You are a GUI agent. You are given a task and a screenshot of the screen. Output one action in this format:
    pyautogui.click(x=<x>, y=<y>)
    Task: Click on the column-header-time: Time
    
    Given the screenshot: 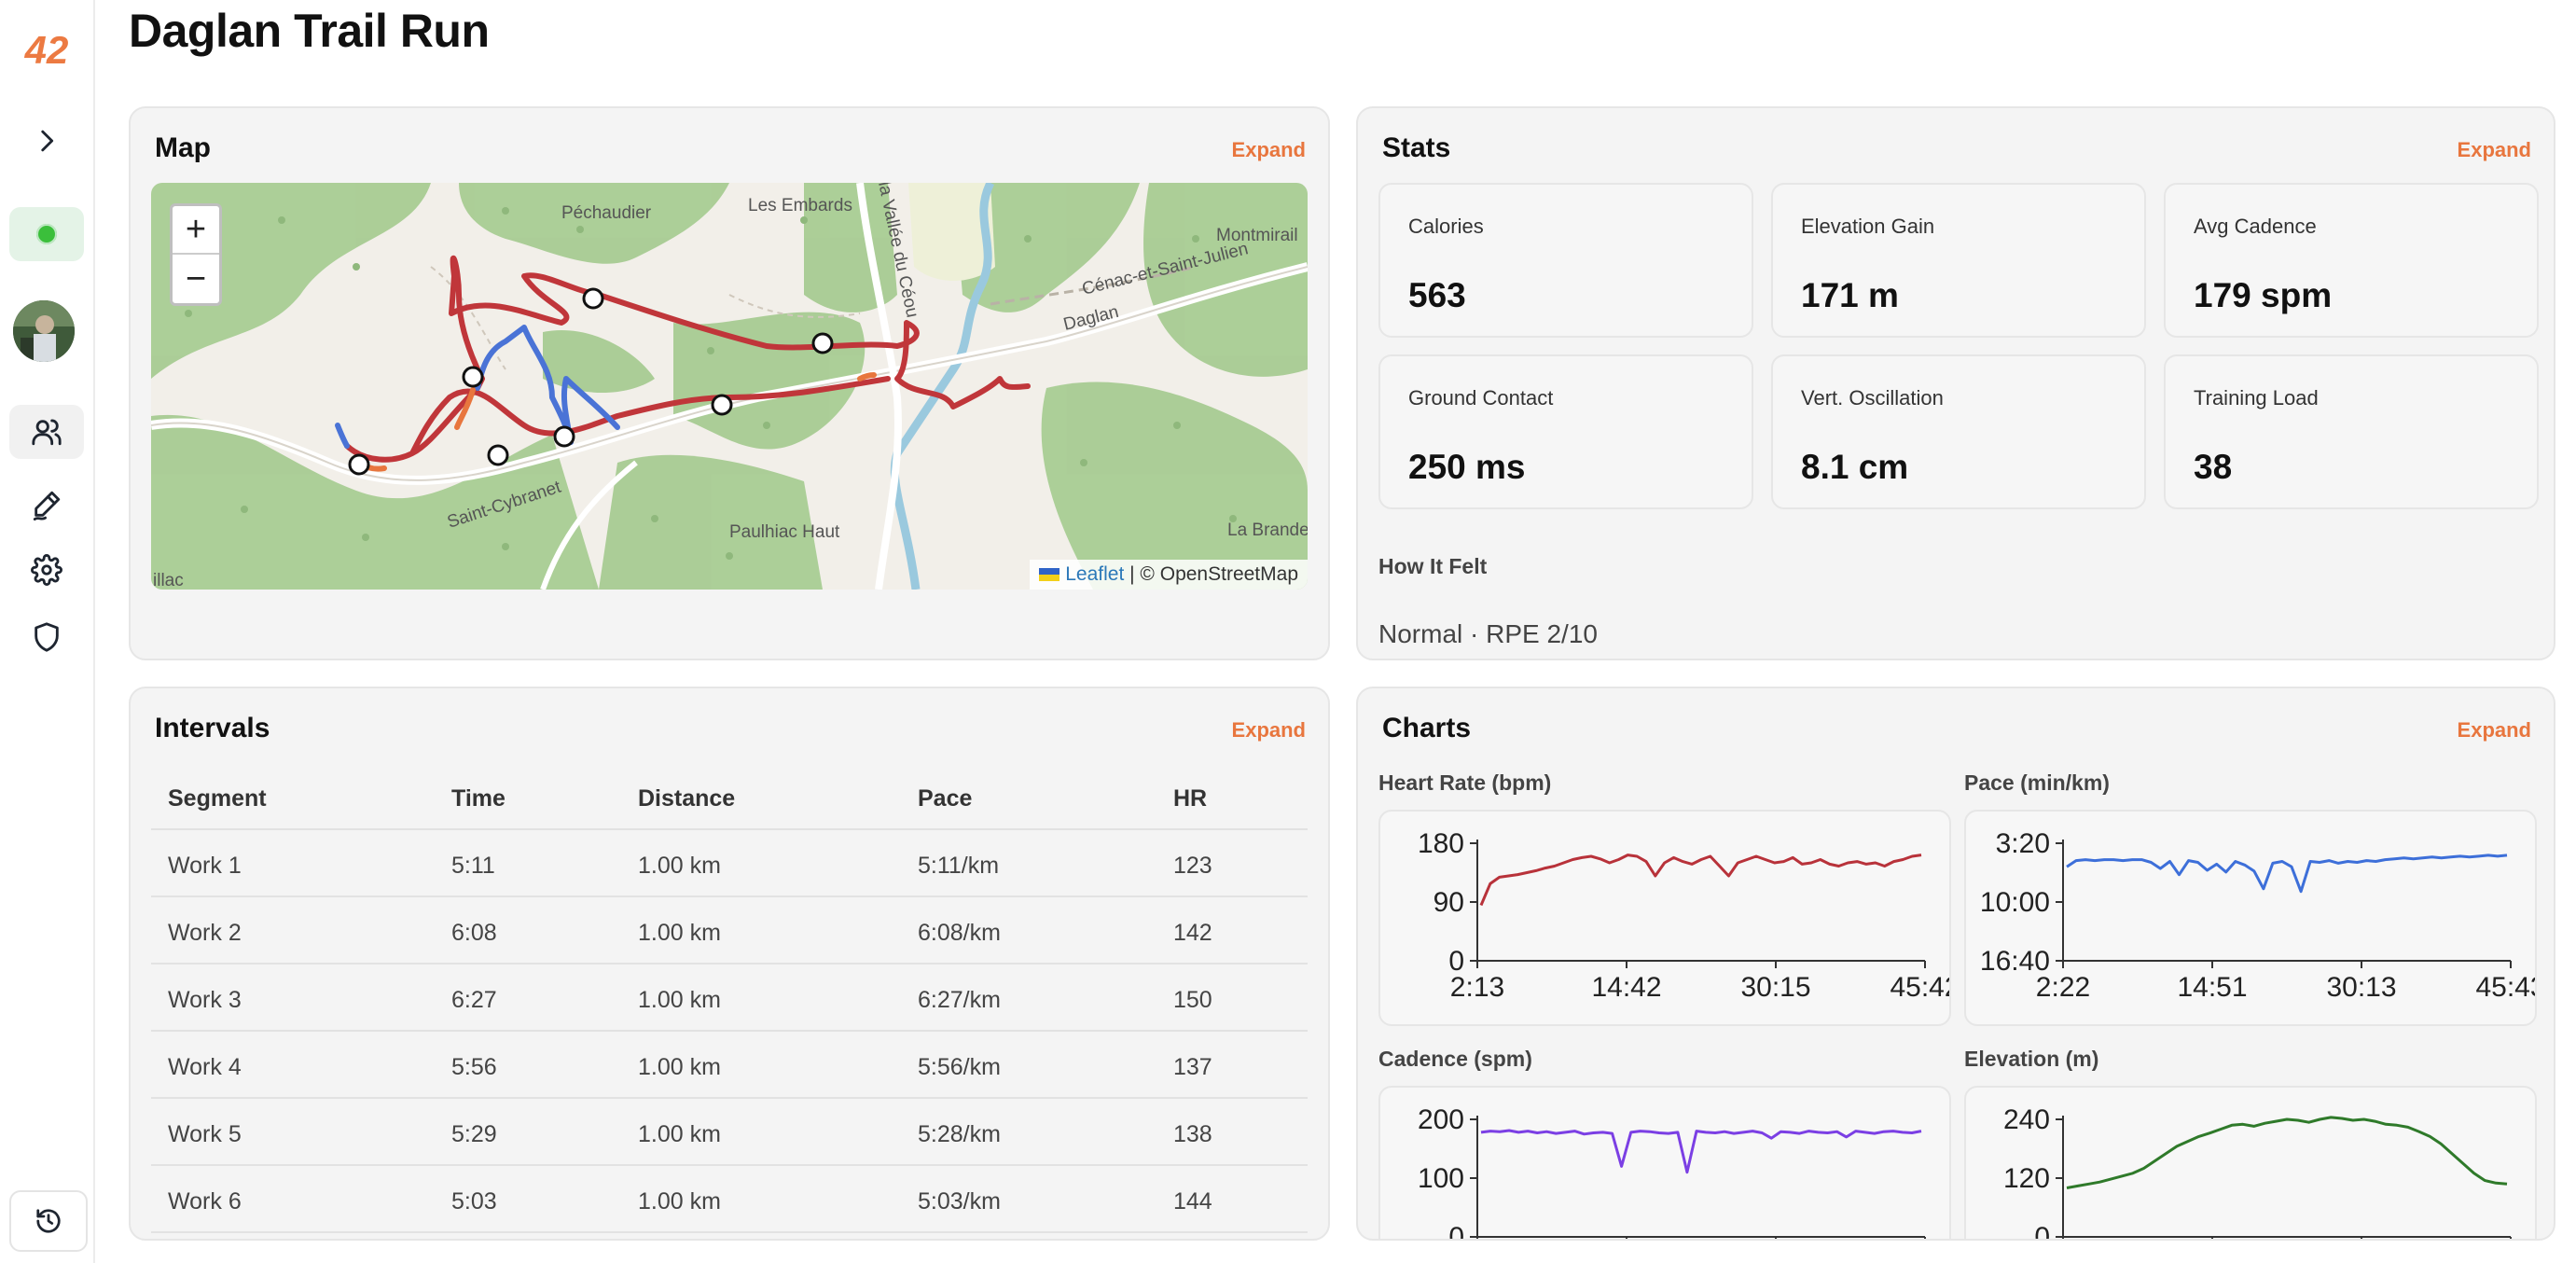 What is the action you would take?
    pyautogui.click(x=478, y=798)
    